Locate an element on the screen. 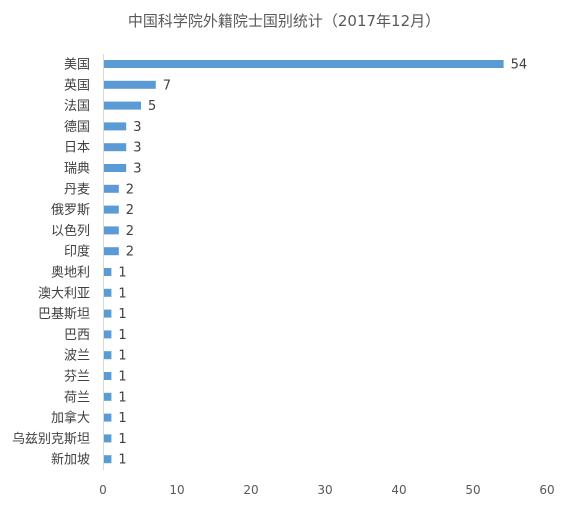  category-label: 新加坡 is located at coordinates (70, 460).